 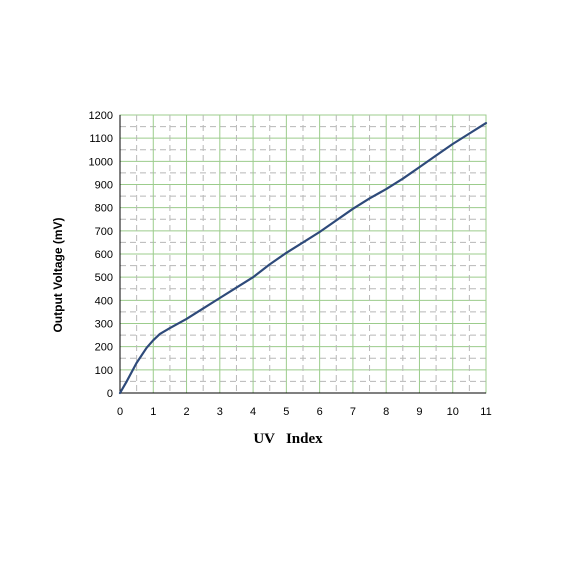 What do you see at coordinates (104, 371) in the screenshot?
I see `y-tick-label: 100` at bounding box center [104, 371].